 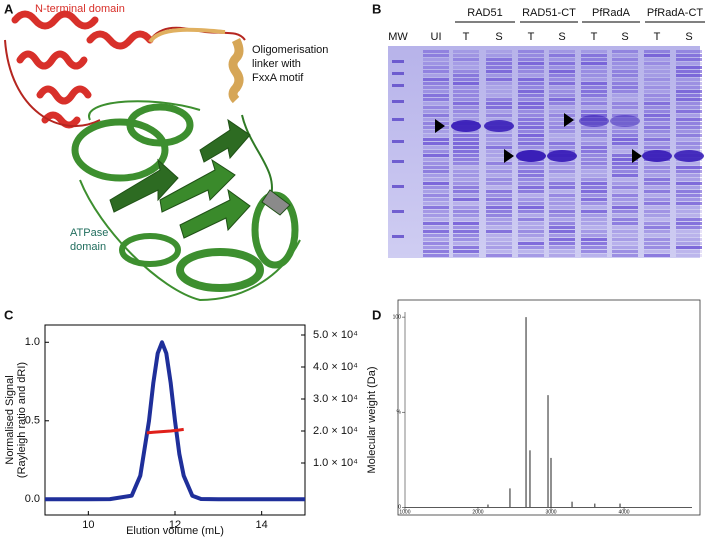 What do you see at coordinates (175, 531) in the screenshot?
I see `x-axis-label: Elution volume (mL)` at bounding box center [175, 531].